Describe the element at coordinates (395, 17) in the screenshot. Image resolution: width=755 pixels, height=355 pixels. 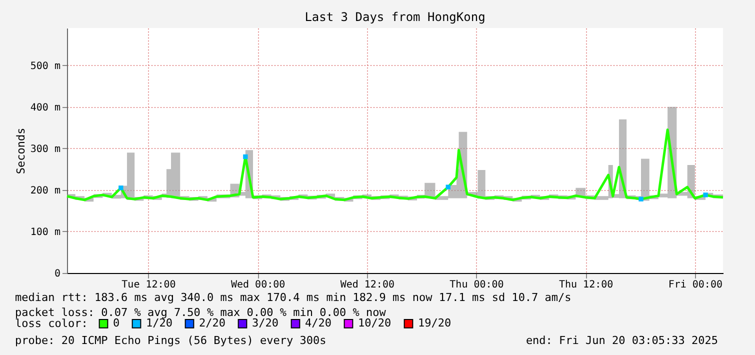
I see `chart-title: Last 3 Days from HongKong` at that location.